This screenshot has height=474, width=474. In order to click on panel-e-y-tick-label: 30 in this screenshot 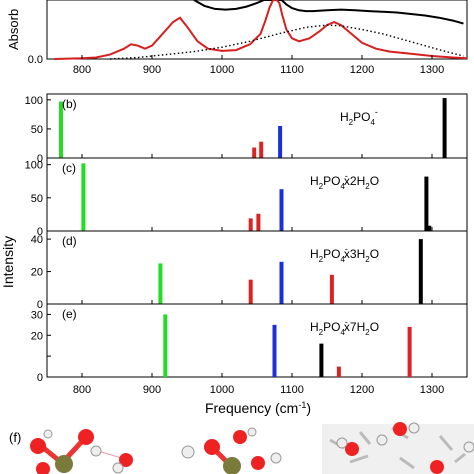, I will do `click(37, 315)`.